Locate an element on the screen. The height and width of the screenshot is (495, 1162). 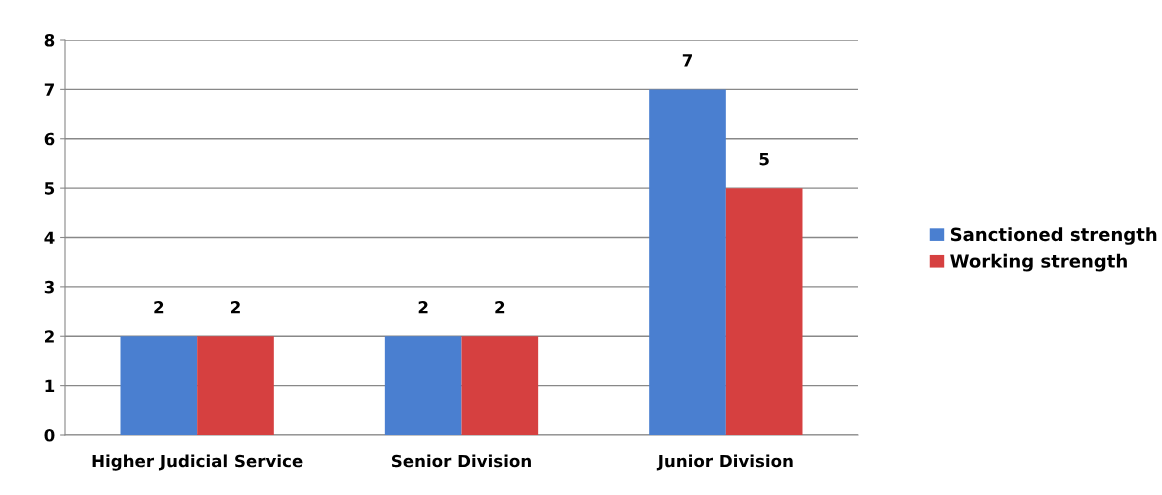
legend-label: Working strength is located at coordinates (1038, 262).